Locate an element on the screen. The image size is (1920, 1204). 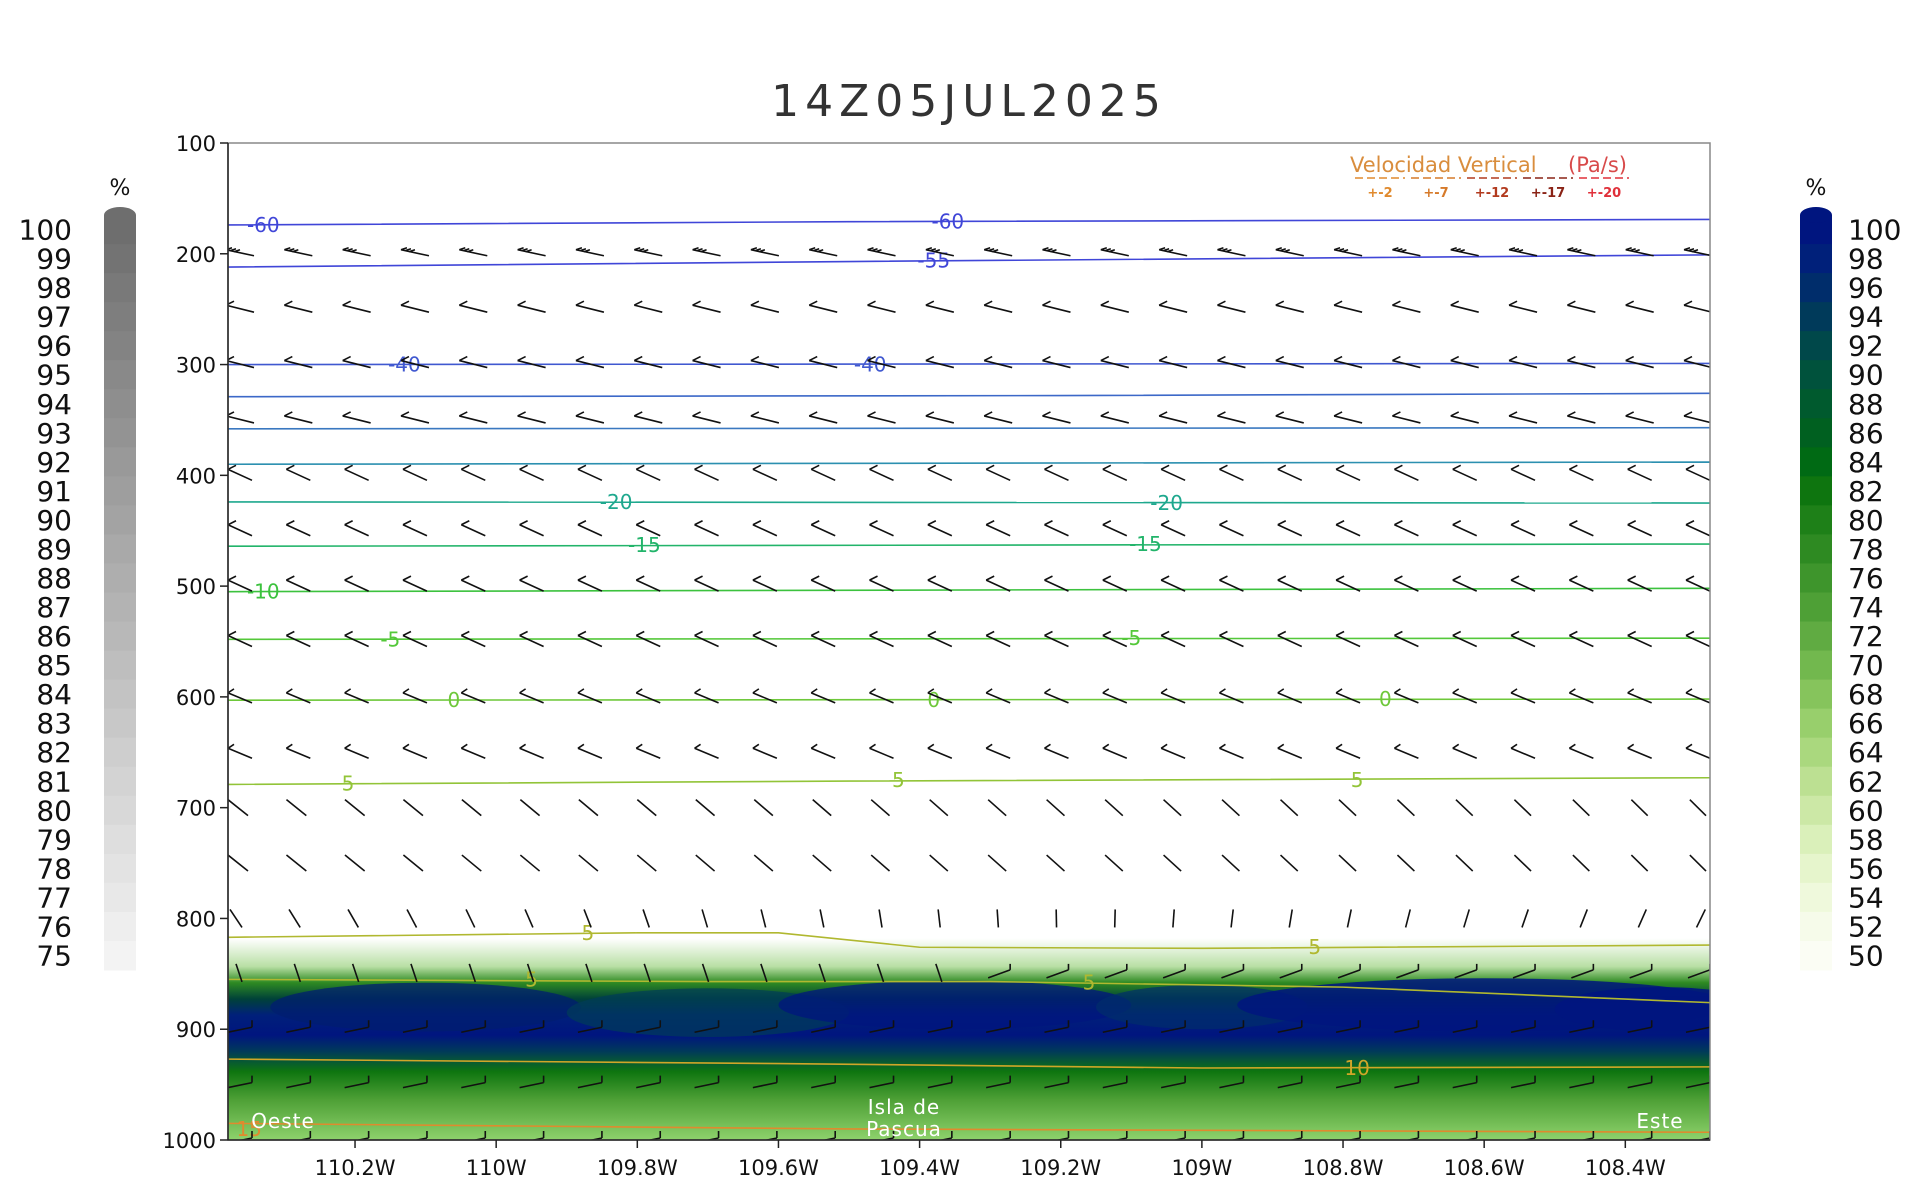
legend-value: +-2 is located at coordinates (1379, 193).